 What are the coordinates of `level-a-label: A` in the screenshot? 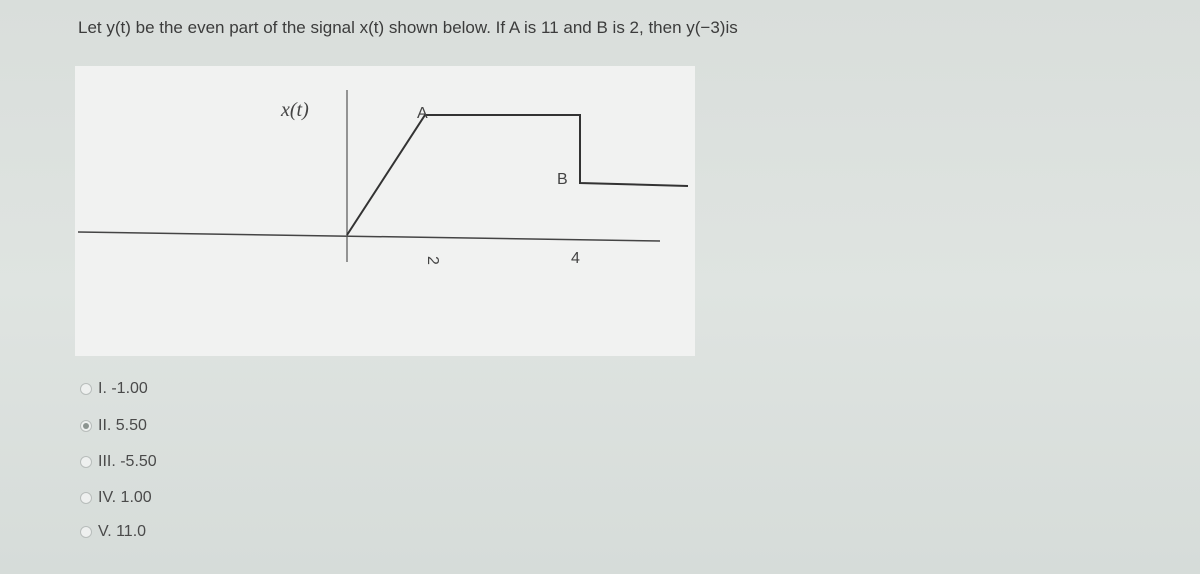 It's located at (422, 113).